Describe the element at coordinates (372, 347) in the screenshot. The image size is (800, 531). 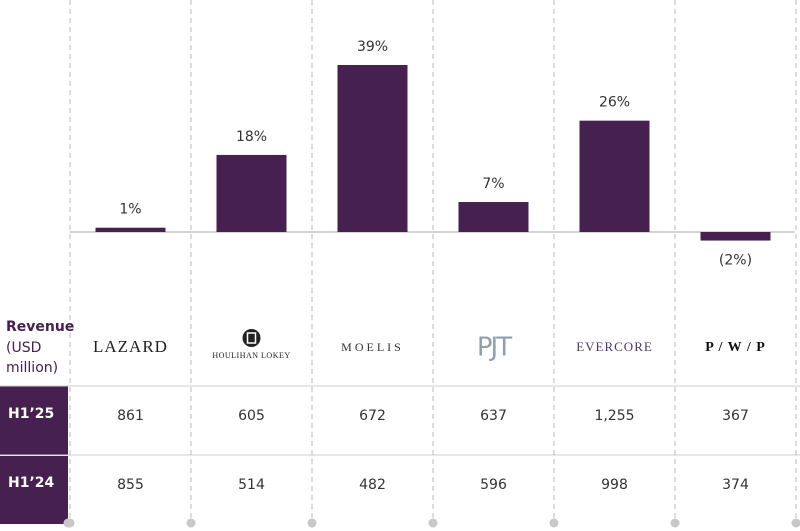
I see `company-logo: MOELIS` at that location.